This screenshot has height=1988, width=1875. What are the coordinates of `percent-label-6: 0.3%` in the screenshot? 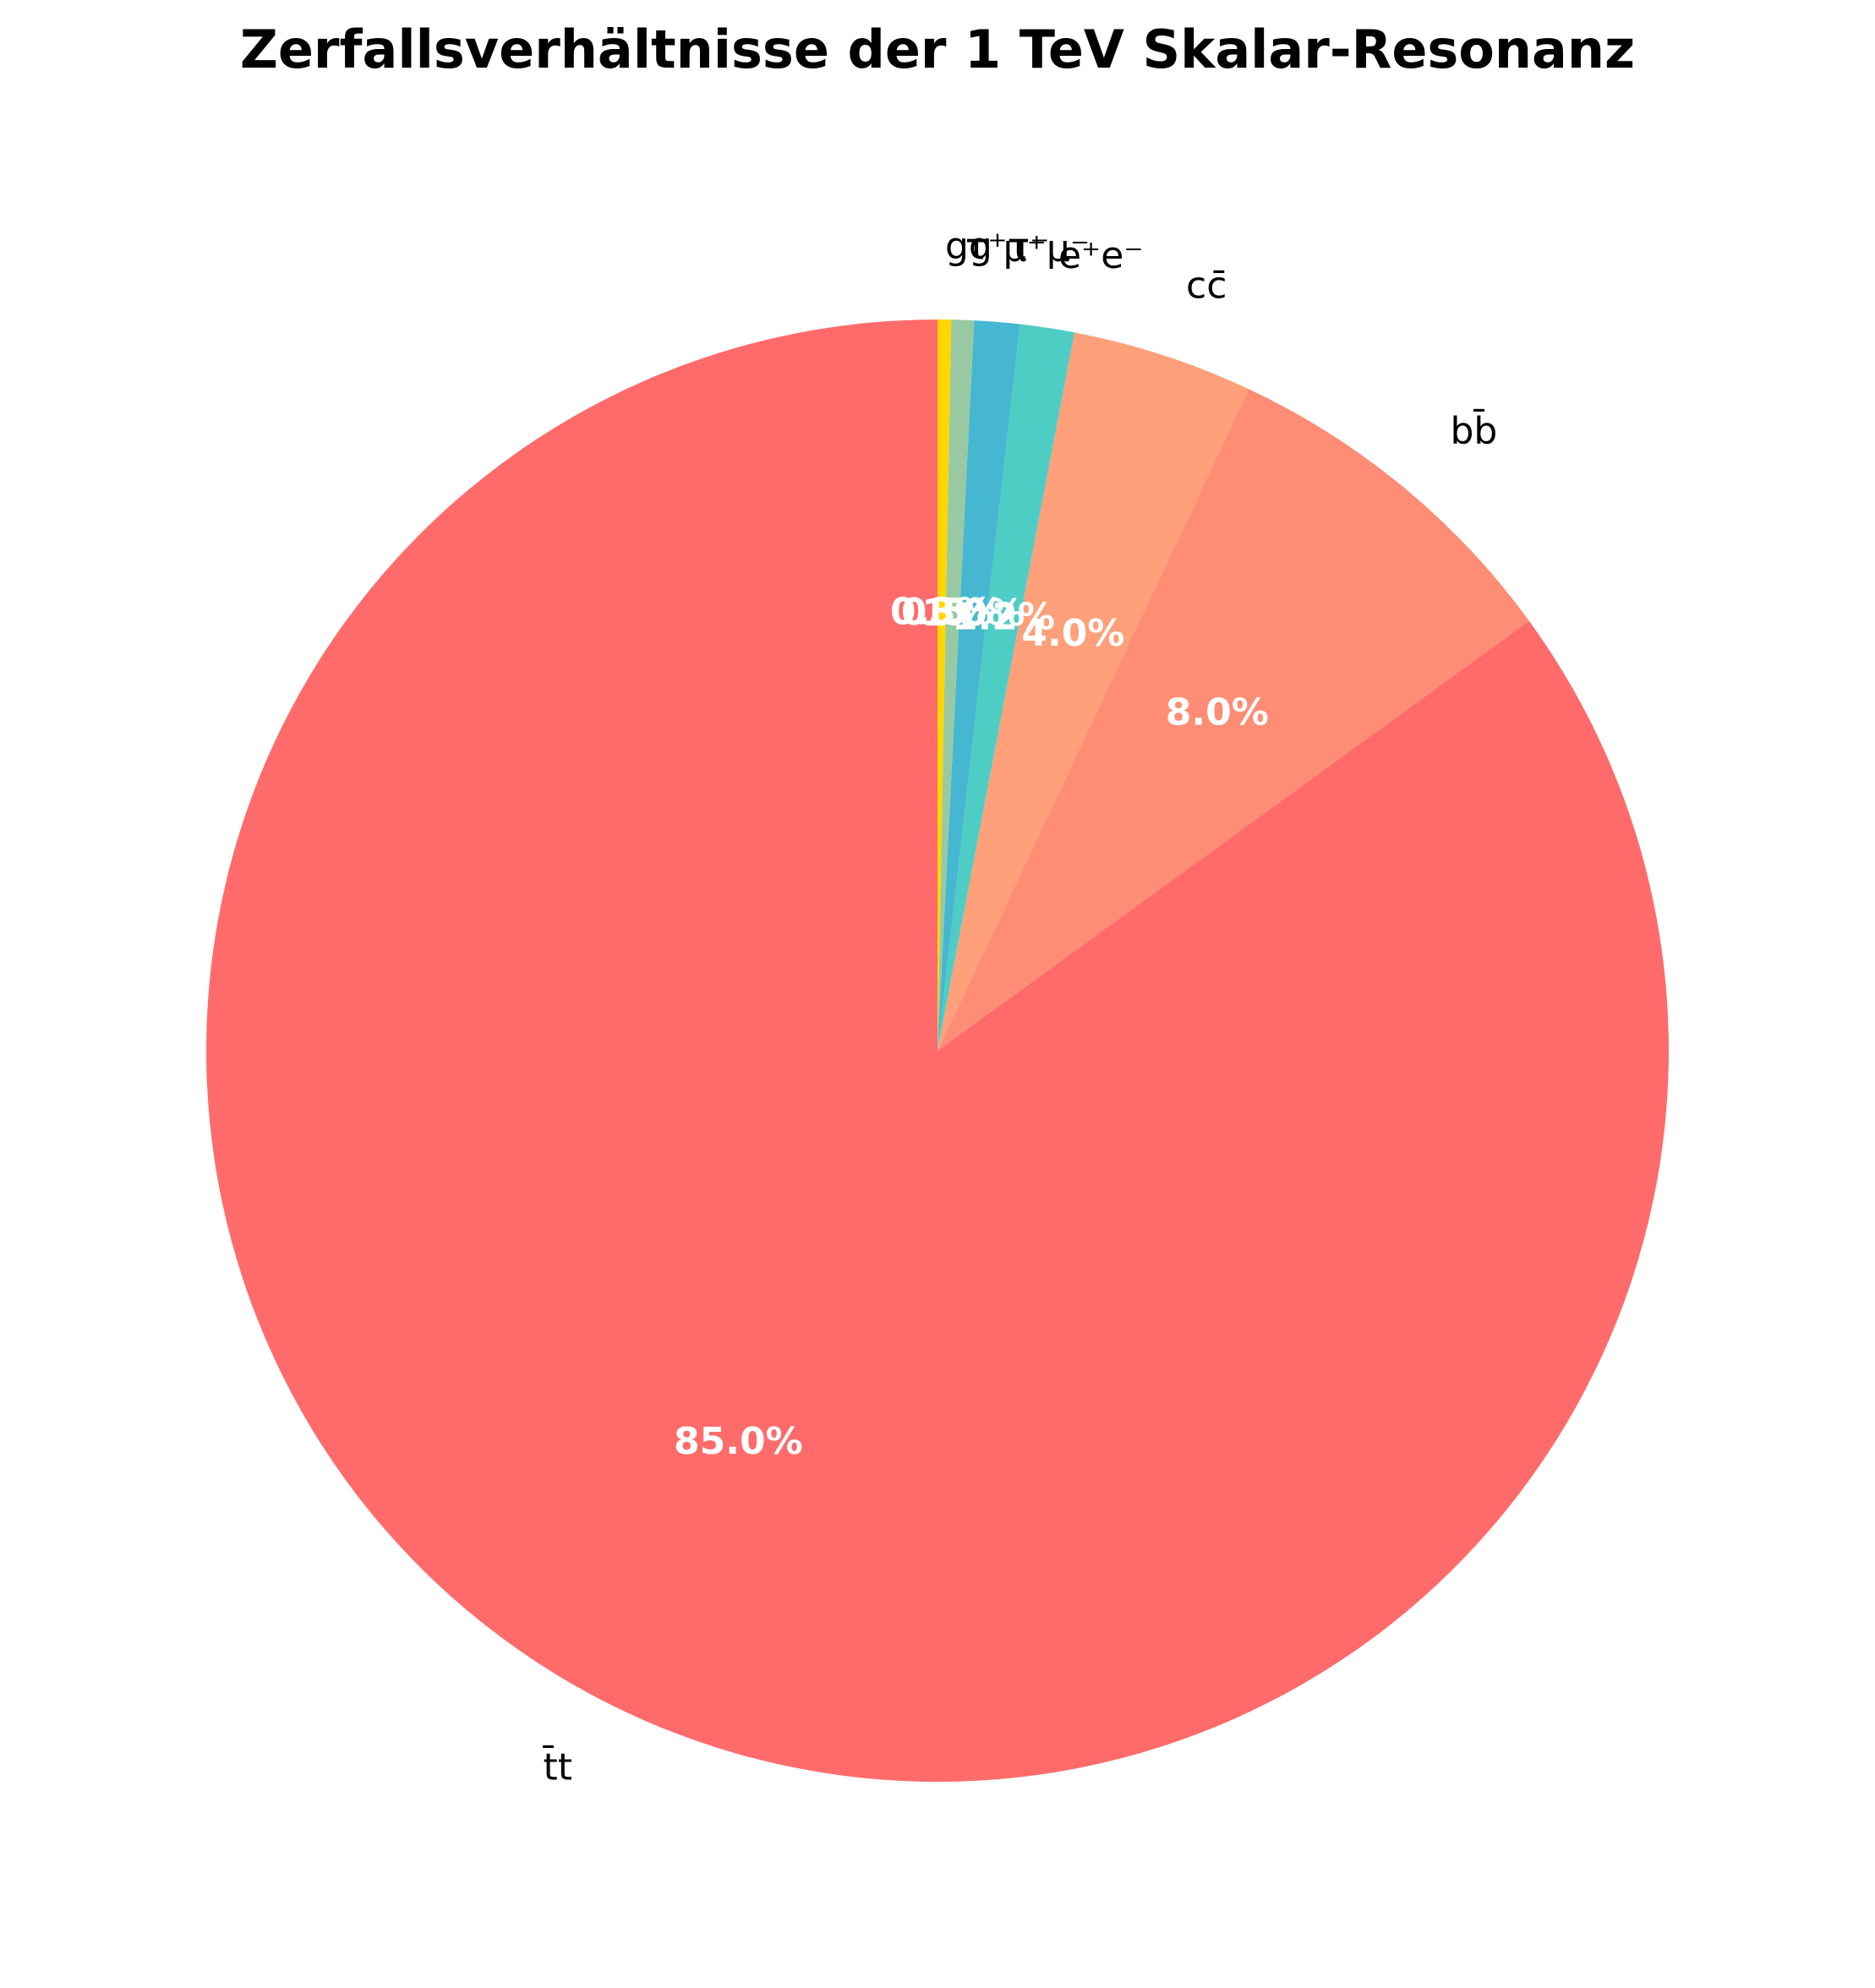 It's located at (941, 612).